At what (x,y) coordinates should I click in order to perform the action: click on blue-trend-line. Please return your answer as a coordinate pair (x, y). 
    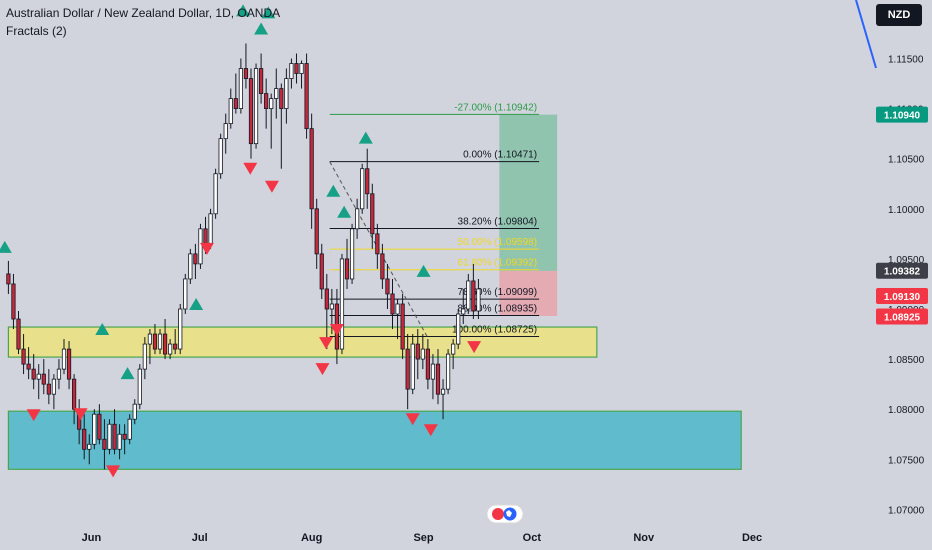
    Looking at the image, I should click on (866, 34).